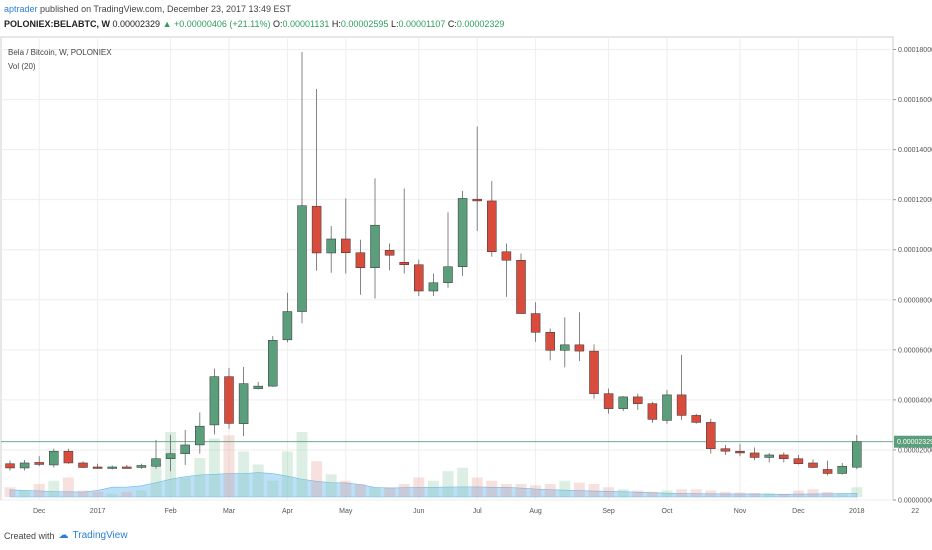 Image resolution: width=932 pixels, height=550 pixels. I want to click on last-price: 0.00002329, so click(136, 24).